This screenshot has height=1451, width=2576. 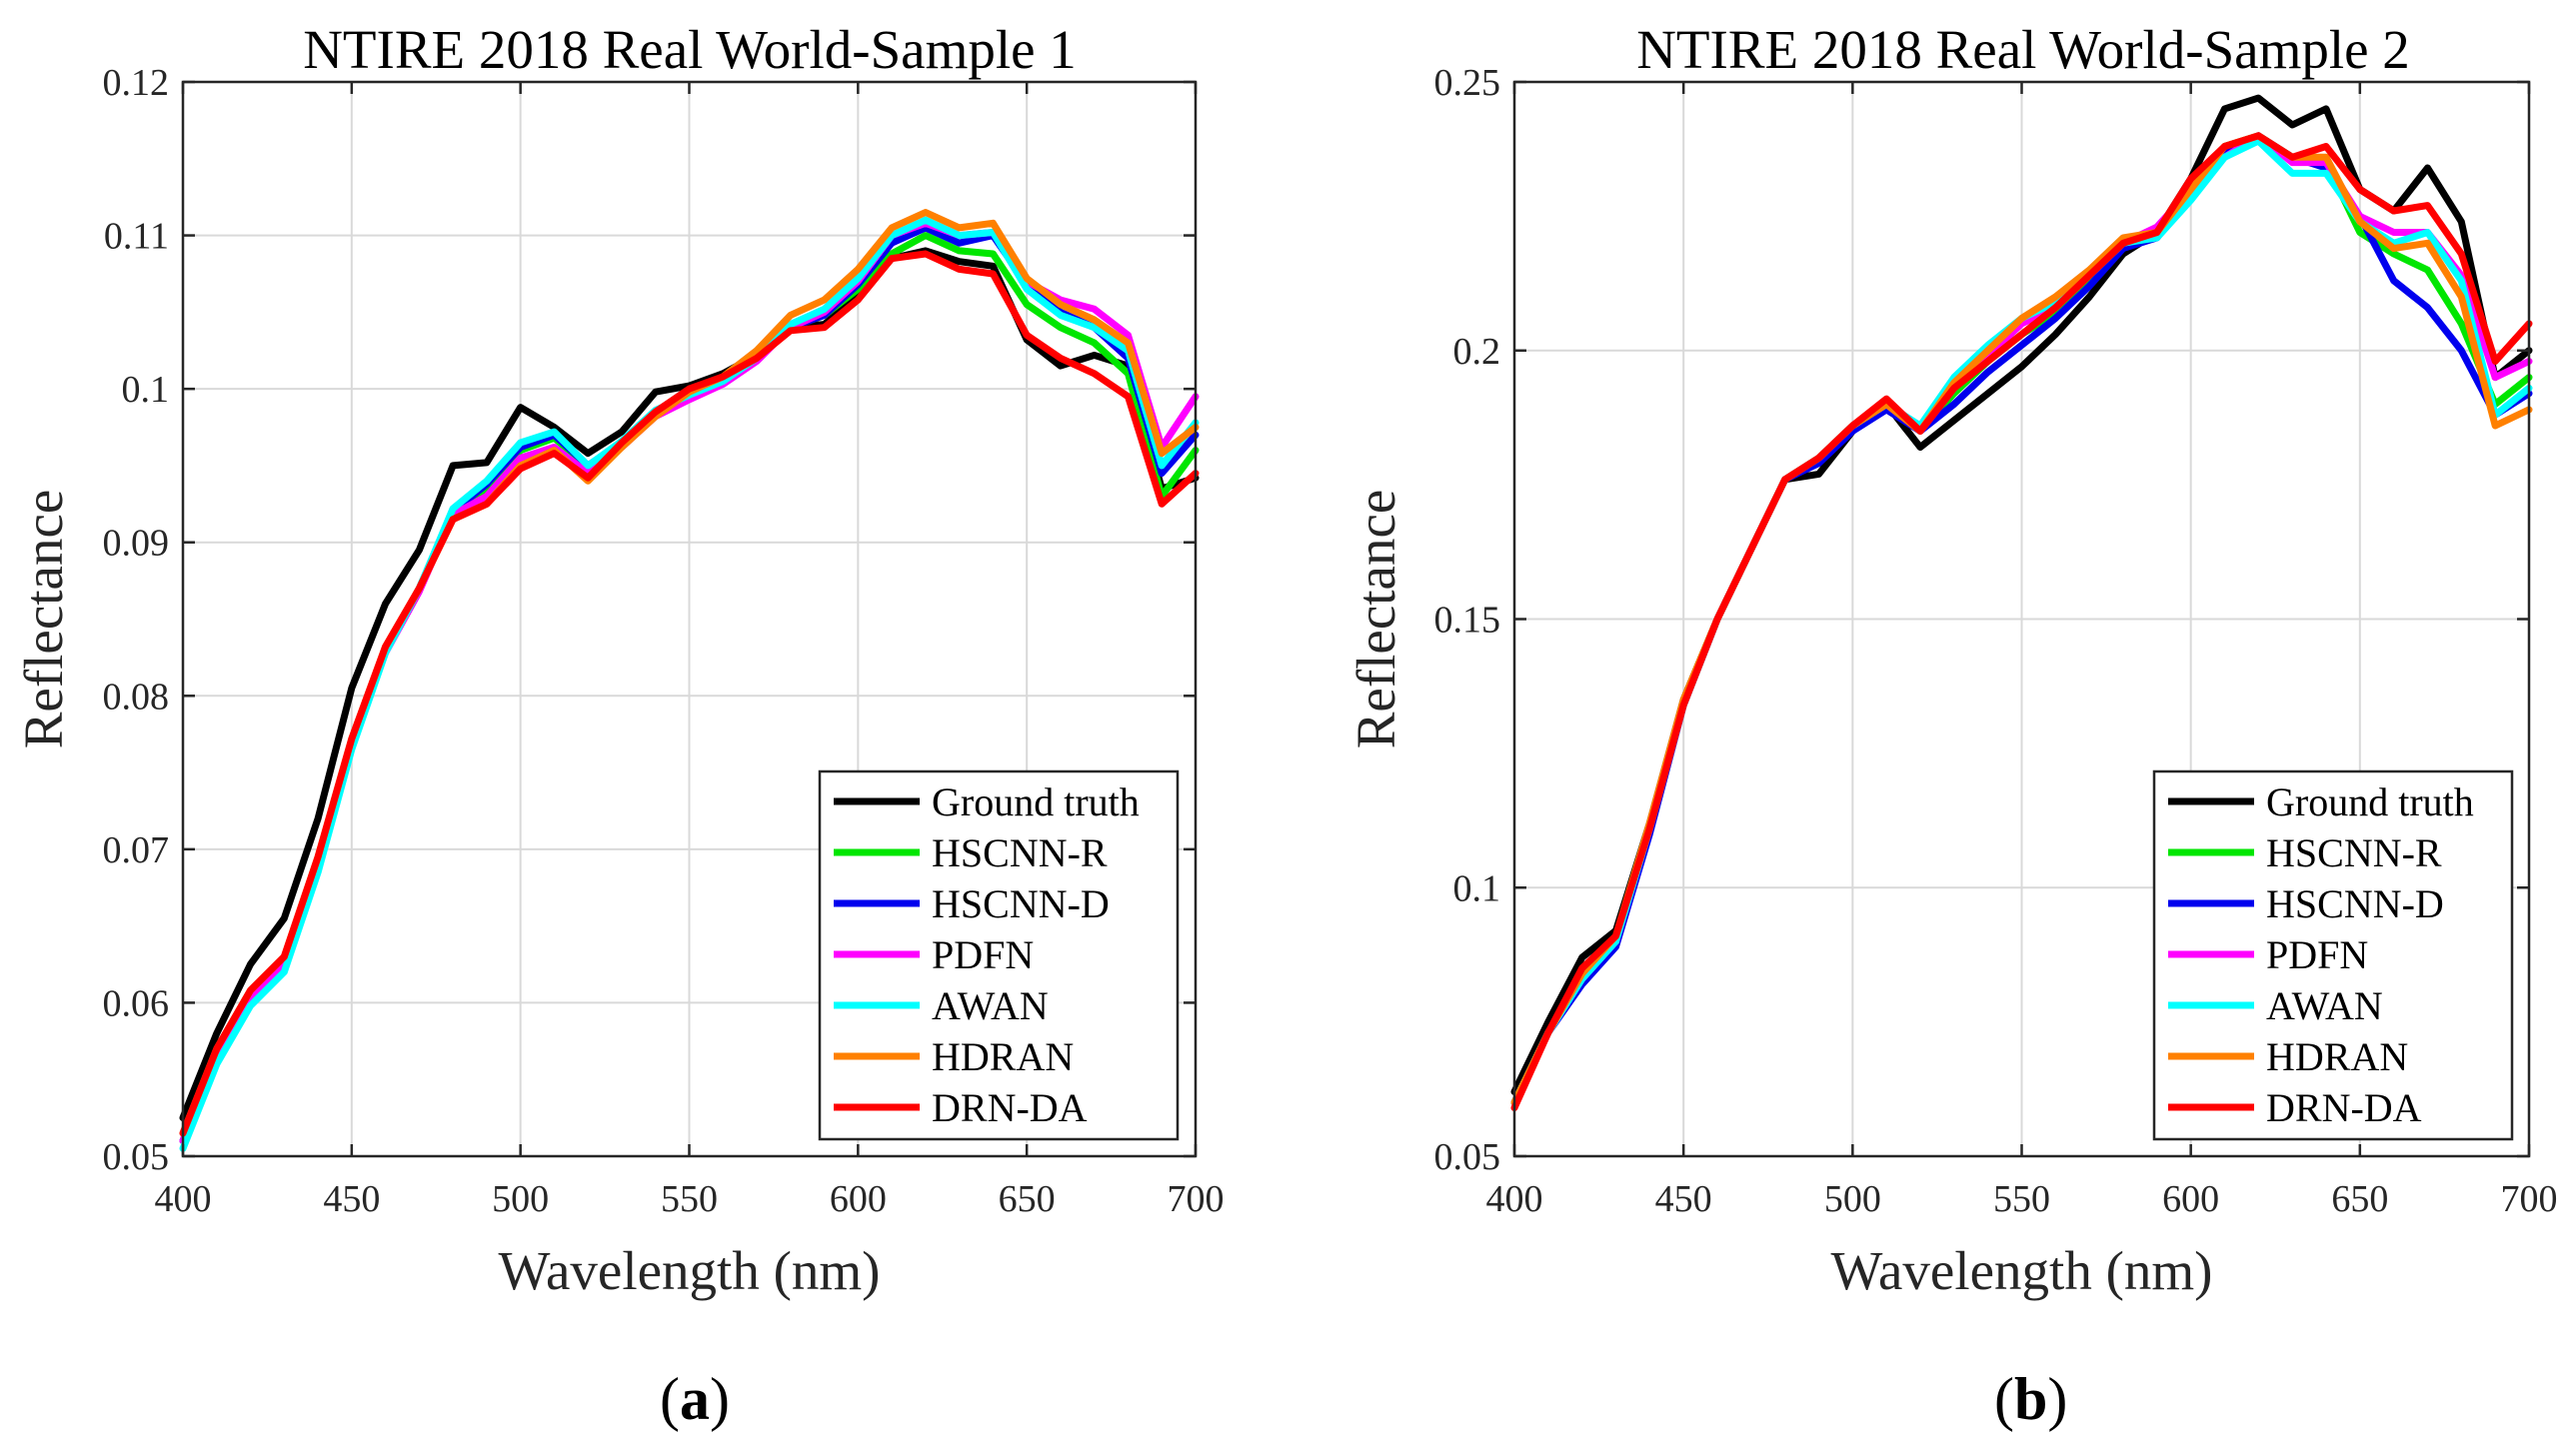 I want to click on panel-label: (a), so click(x=695, y=1399).